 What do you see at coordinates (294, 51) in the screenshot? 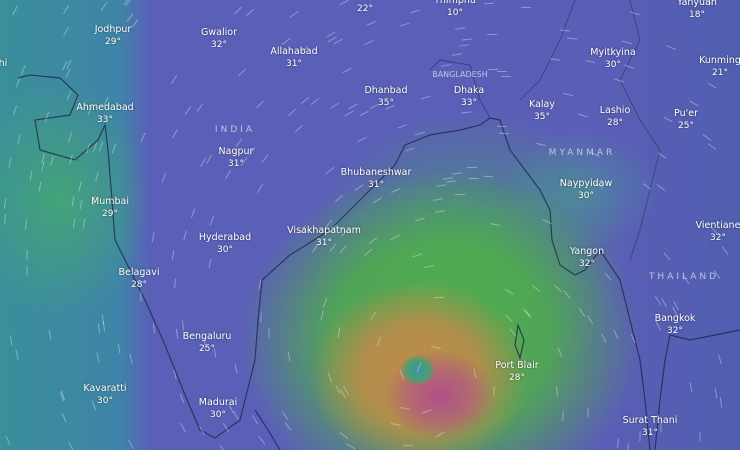
I see `city-name: Allahabad` at bounding box center [294, 51].